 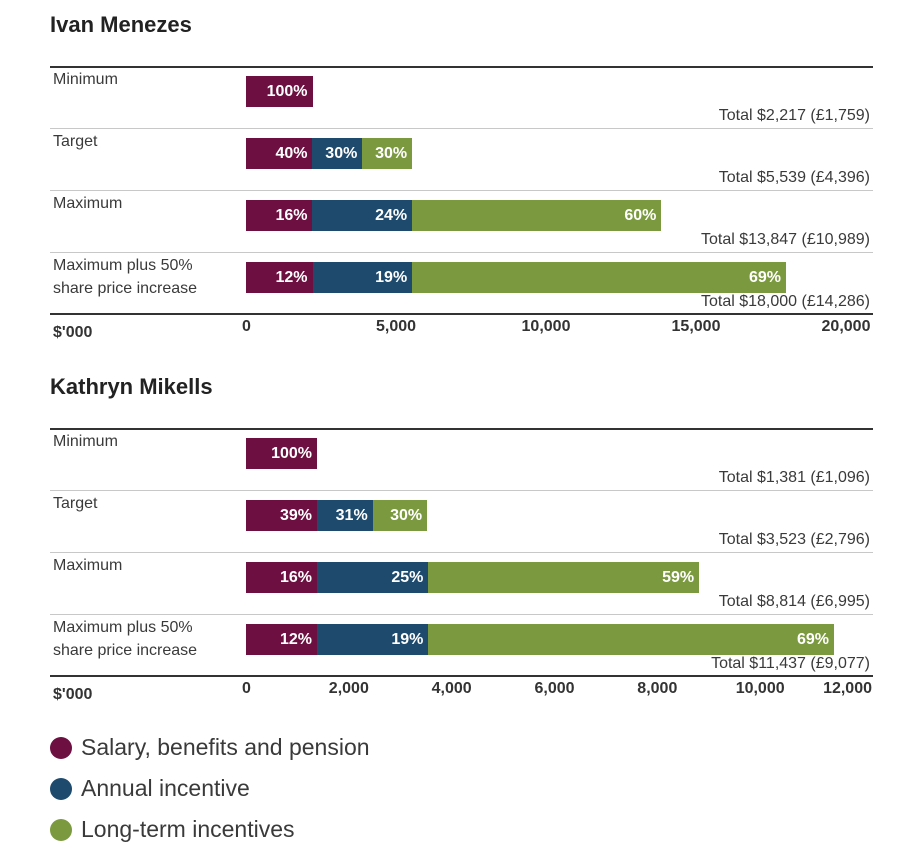 What do you see at coordinates (165, 788) in the screenshot?
I see `legend-label: Annual incentive` at bounding box center [165, 788].